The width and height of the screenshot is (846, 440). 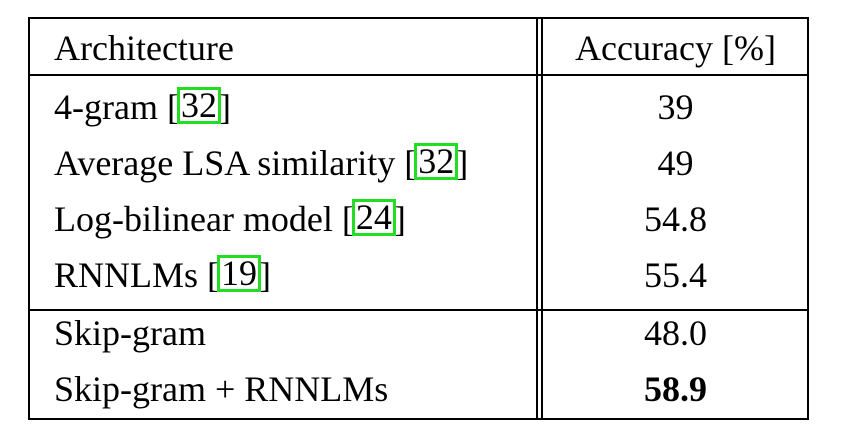 I want to click on architecture-name: Log-bilinear model, so click(x=193, y=219).